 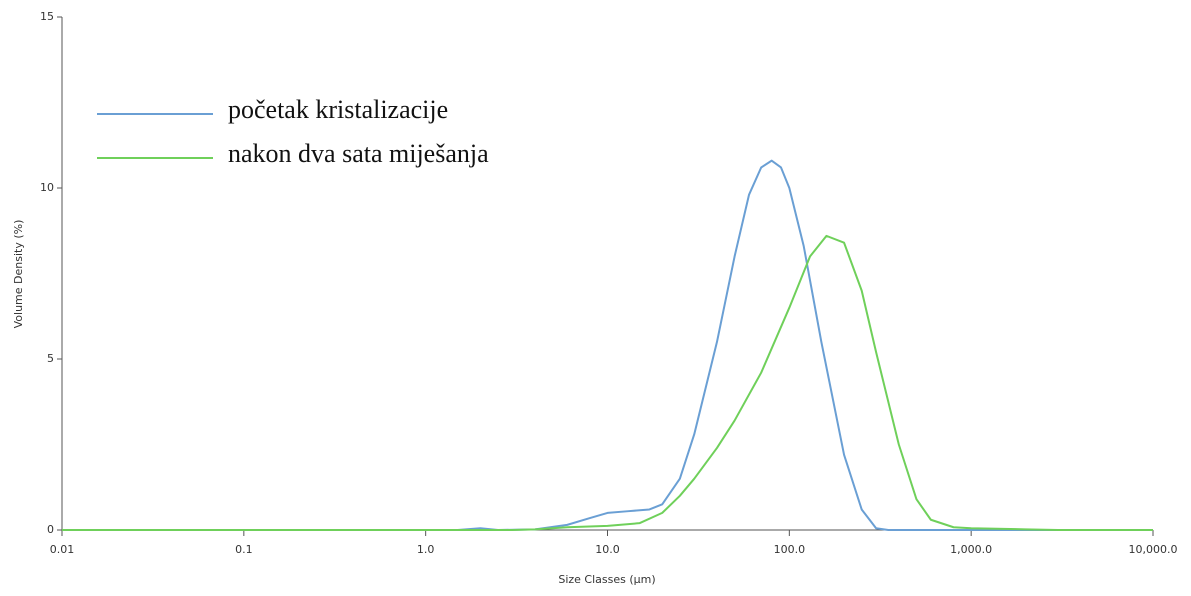 What do you see at coordinates (47, 16) in the screenshot?
I see `y-tick-label: 15` at bounding box center [47, 16].